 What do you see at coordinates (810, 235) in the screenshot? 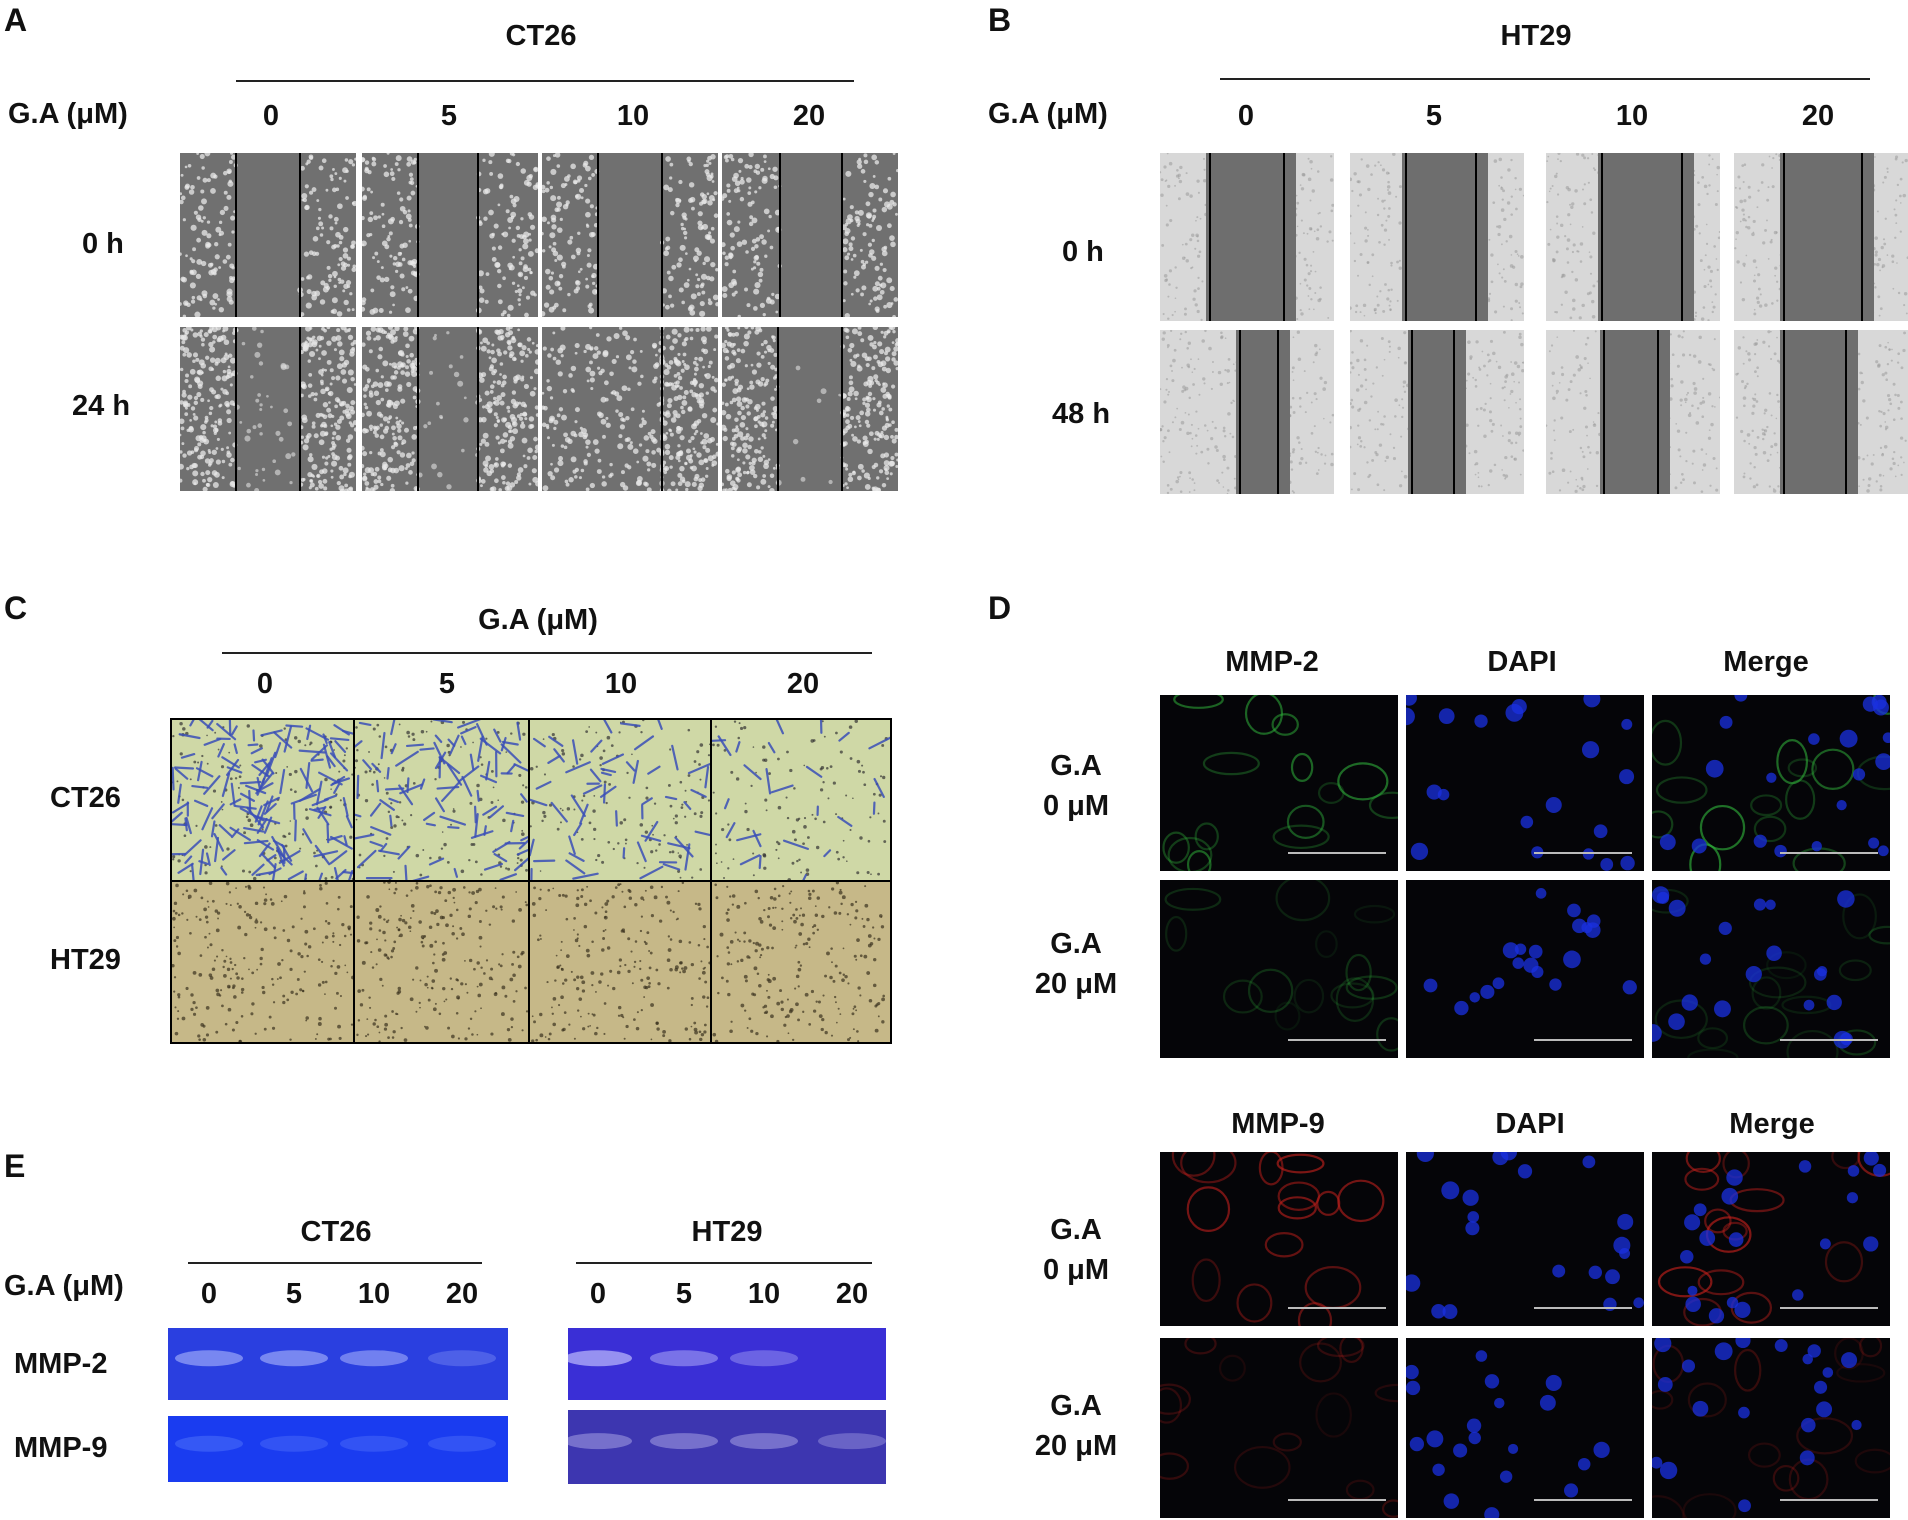
I see `panel-a-image-r1-c4` at bounding box center [810, 235].